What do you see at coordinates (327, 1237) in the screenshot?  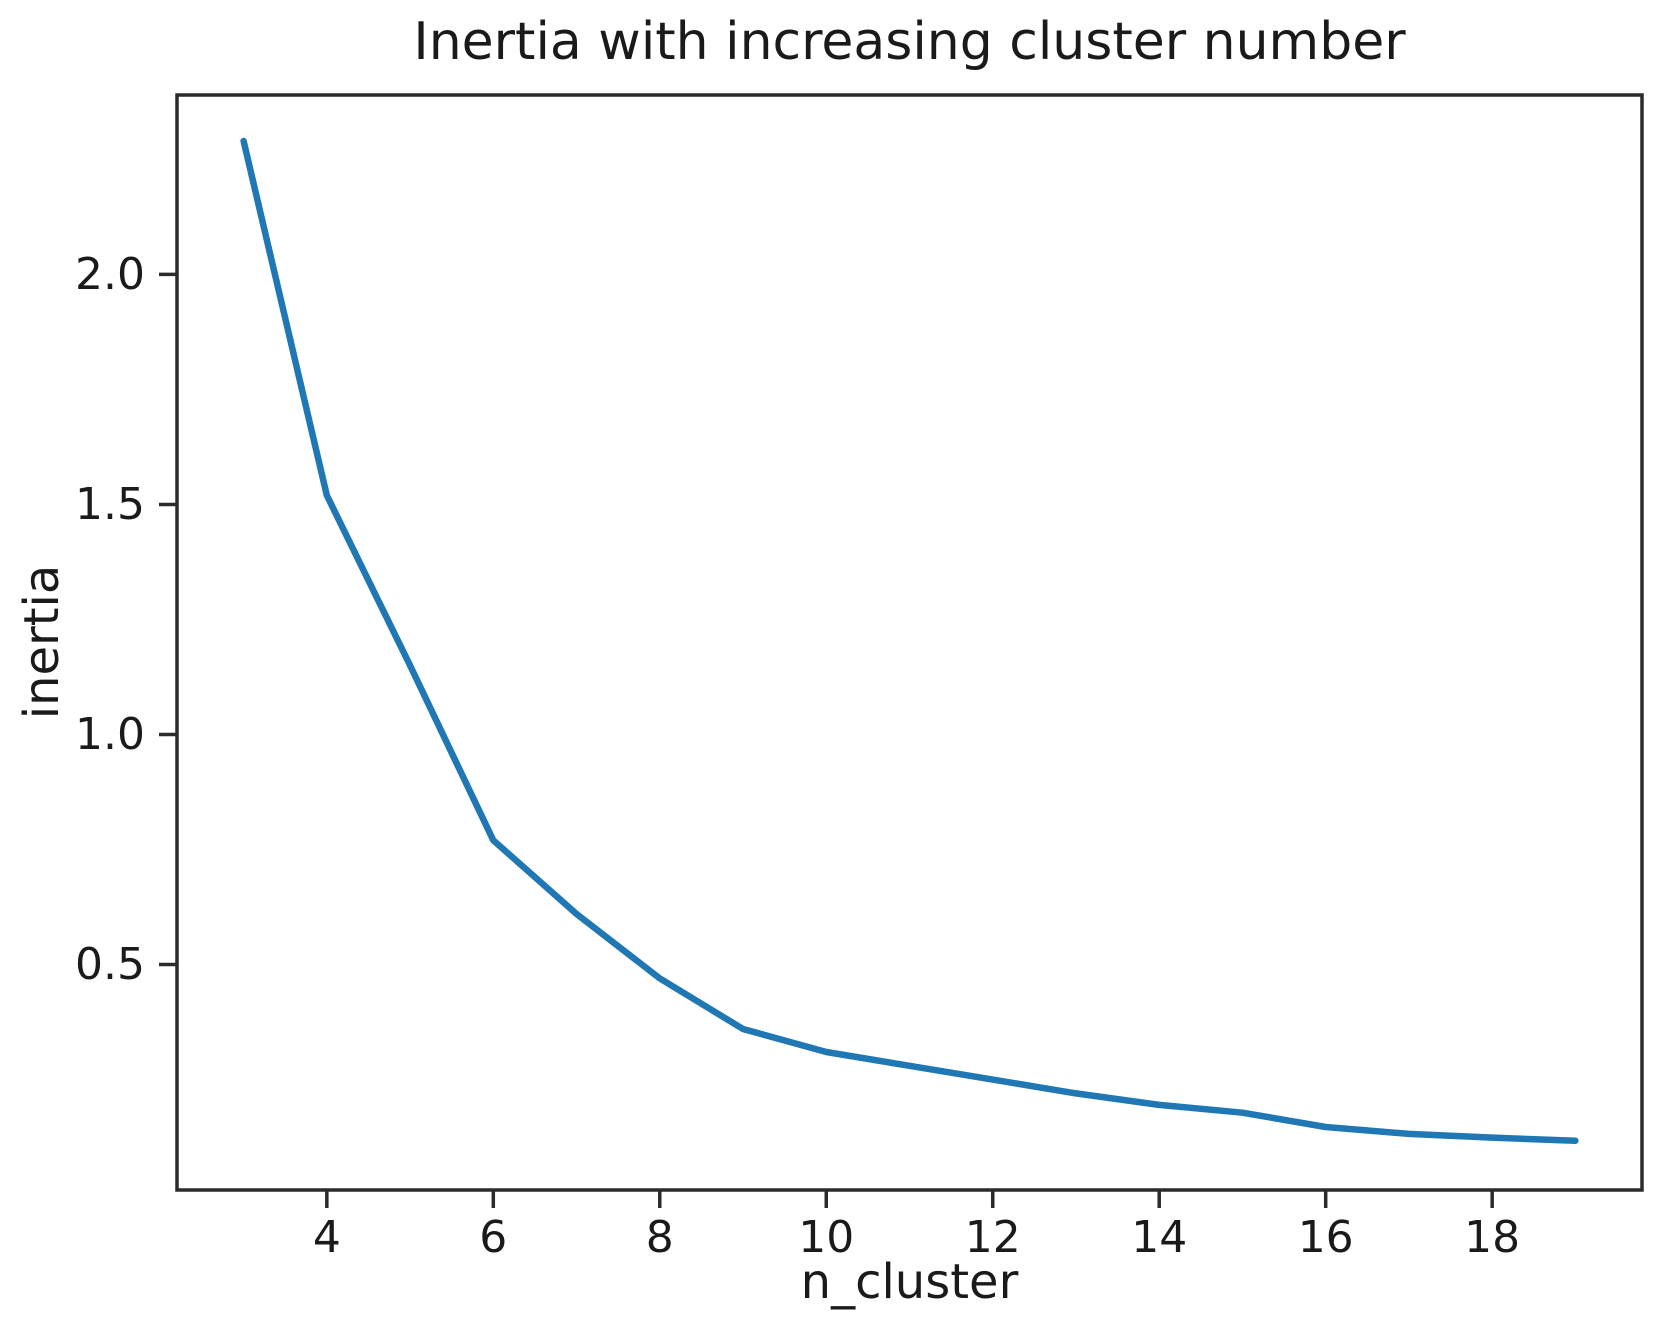 I see `x-tick-label: 4` at bounding box center [327, 1237].